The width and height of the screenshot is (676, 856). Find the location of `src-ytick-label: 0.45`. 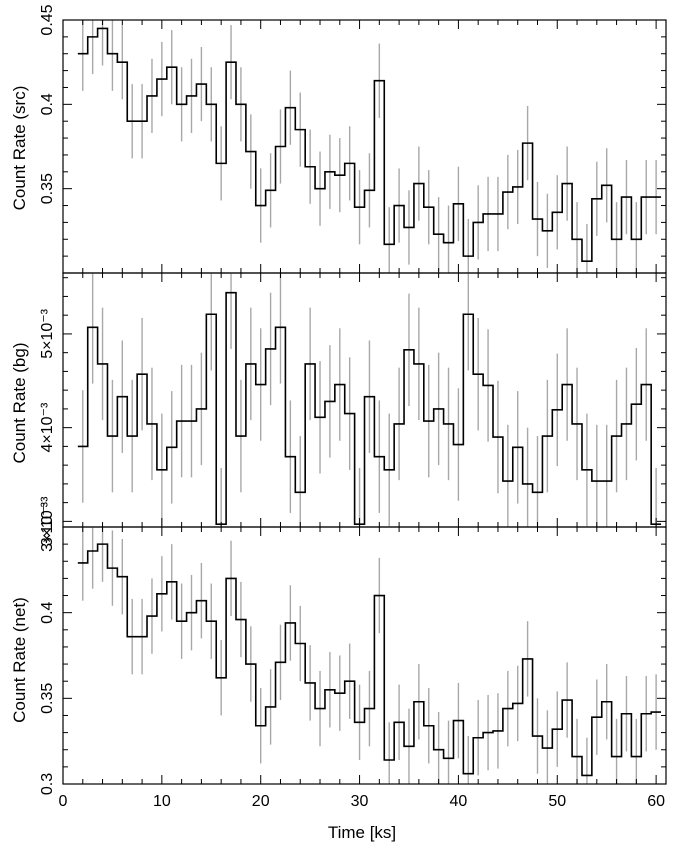

src-ytick-label: 0.45 is located at coordinates (47, 19).